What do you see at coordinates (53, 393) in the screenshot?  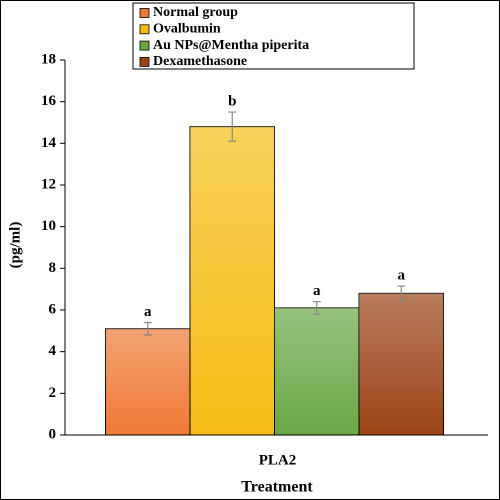 I see `y-tick-label: 2` at bounding box center [53, 393].